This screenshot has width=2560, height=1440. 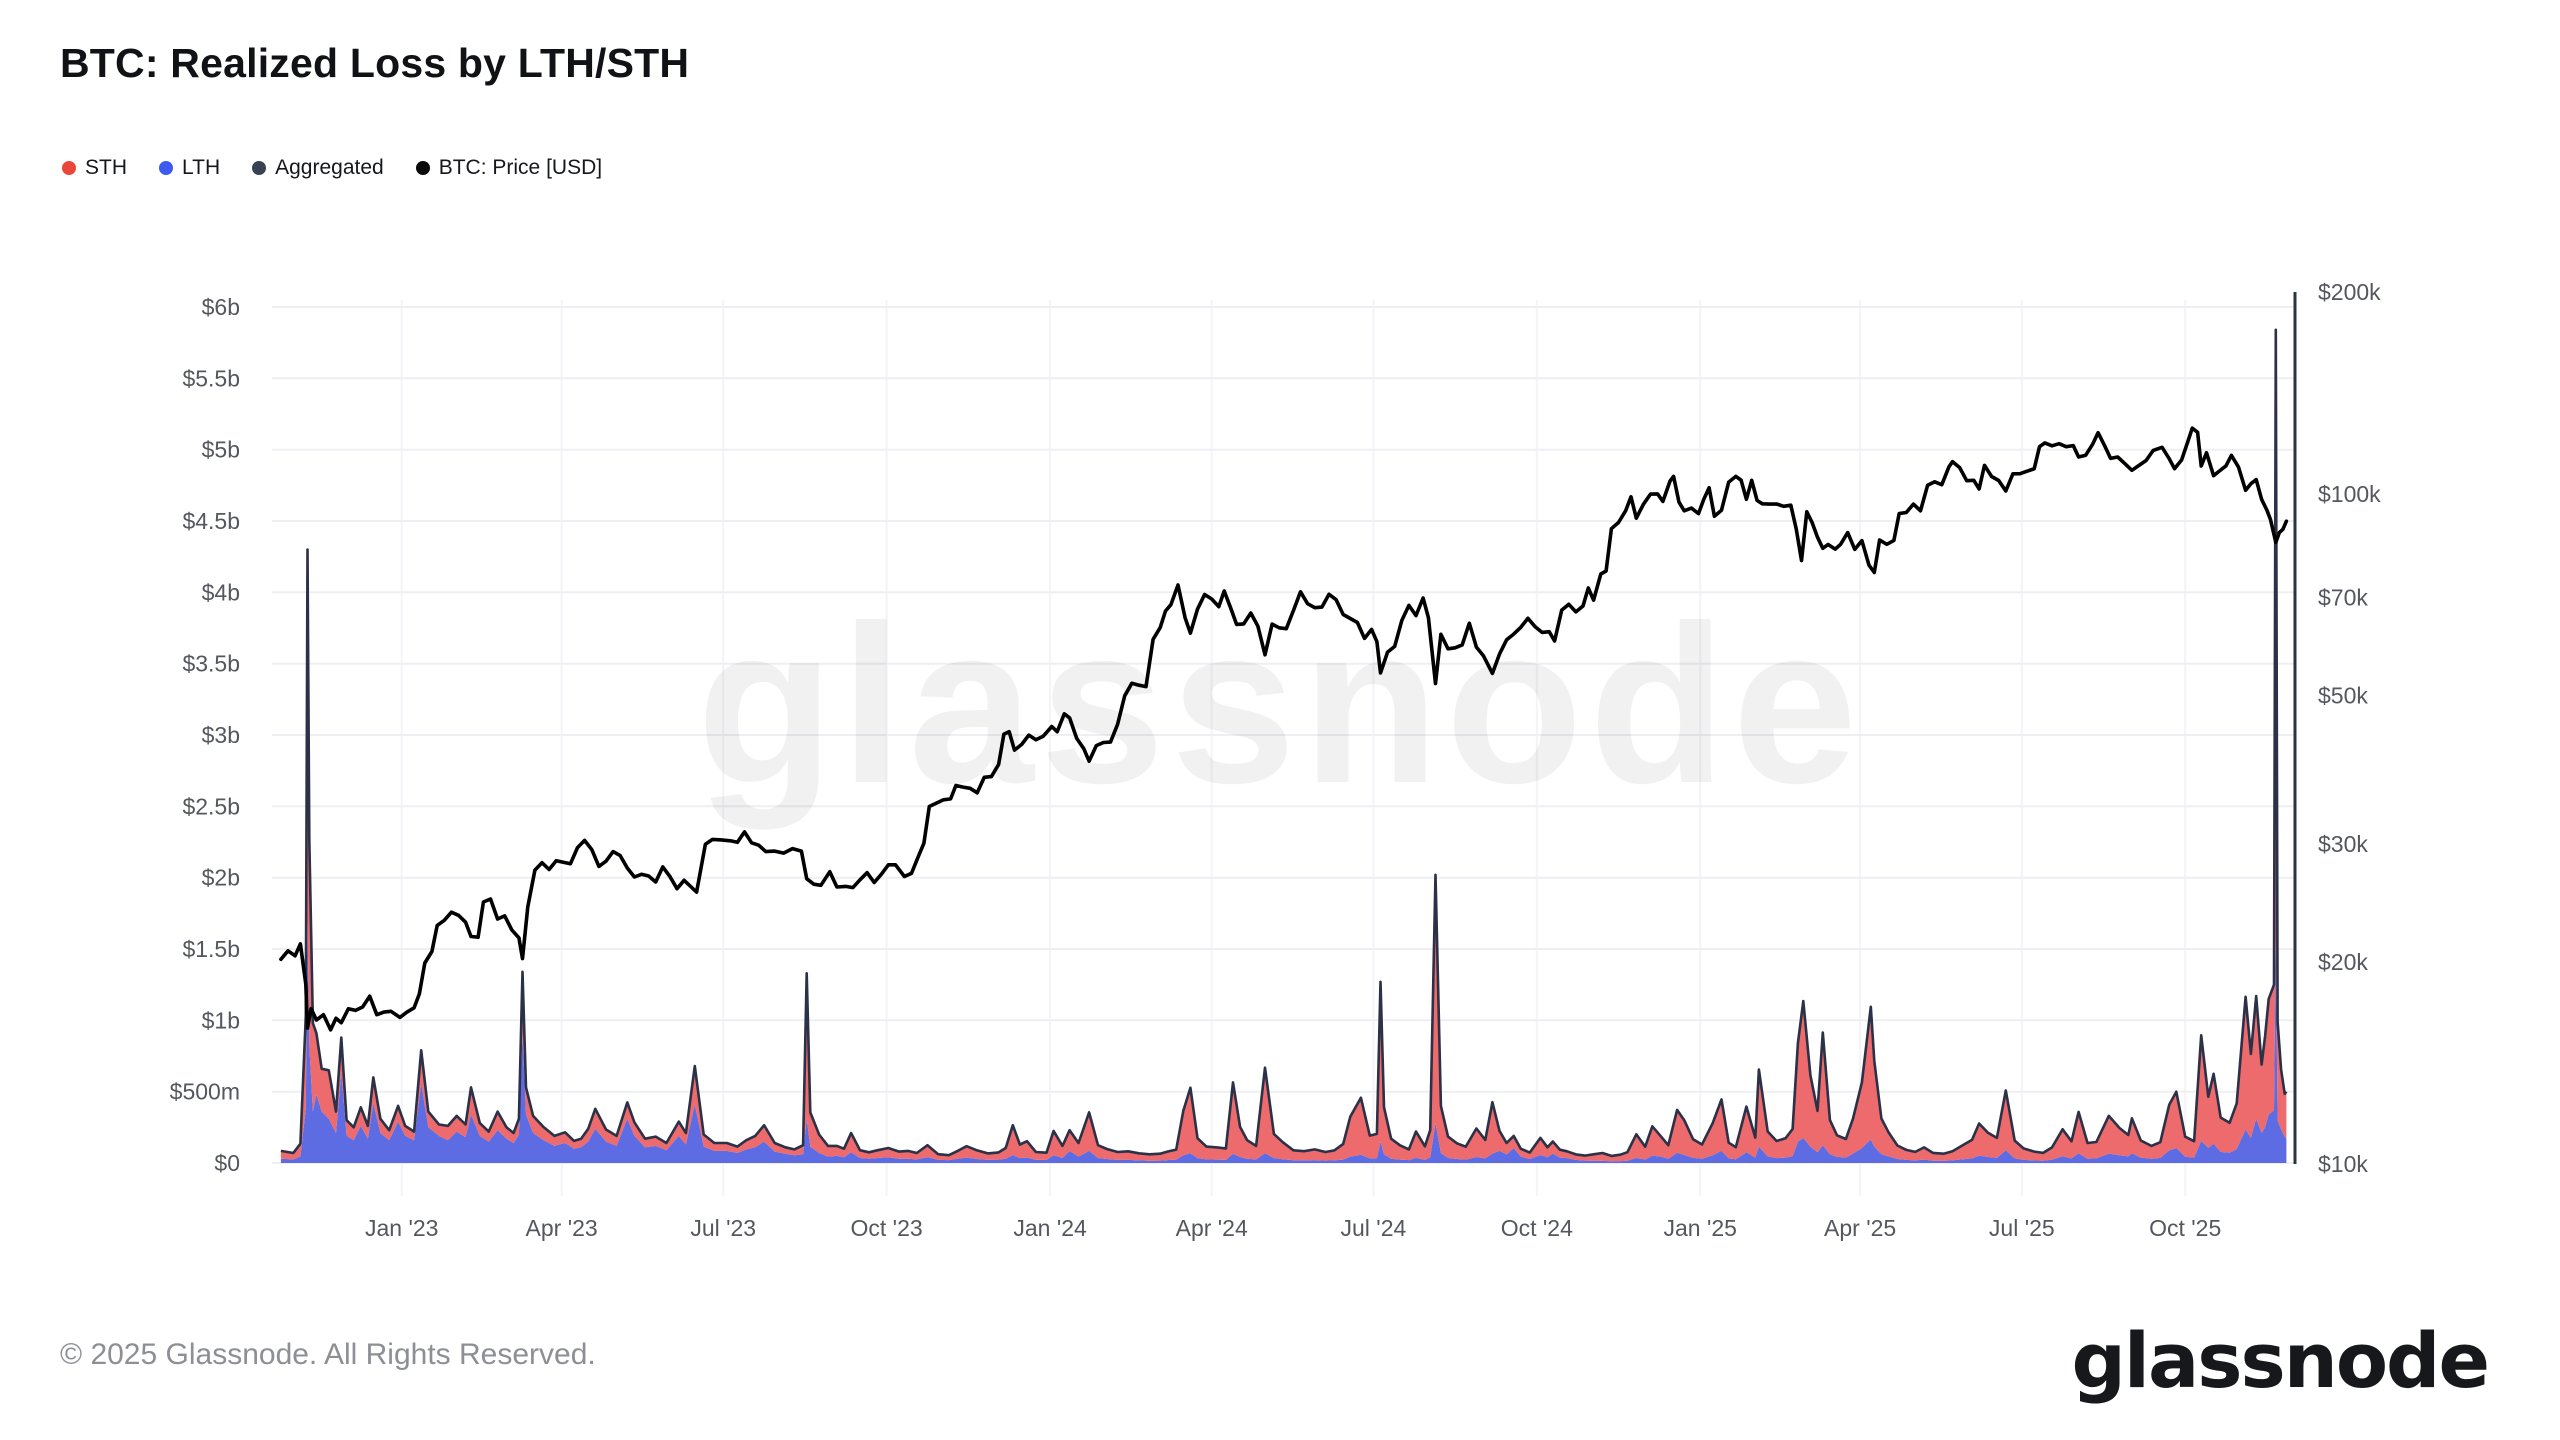 I want to click on legend-dot-icon-btc-price, so click(x=422, y=168).